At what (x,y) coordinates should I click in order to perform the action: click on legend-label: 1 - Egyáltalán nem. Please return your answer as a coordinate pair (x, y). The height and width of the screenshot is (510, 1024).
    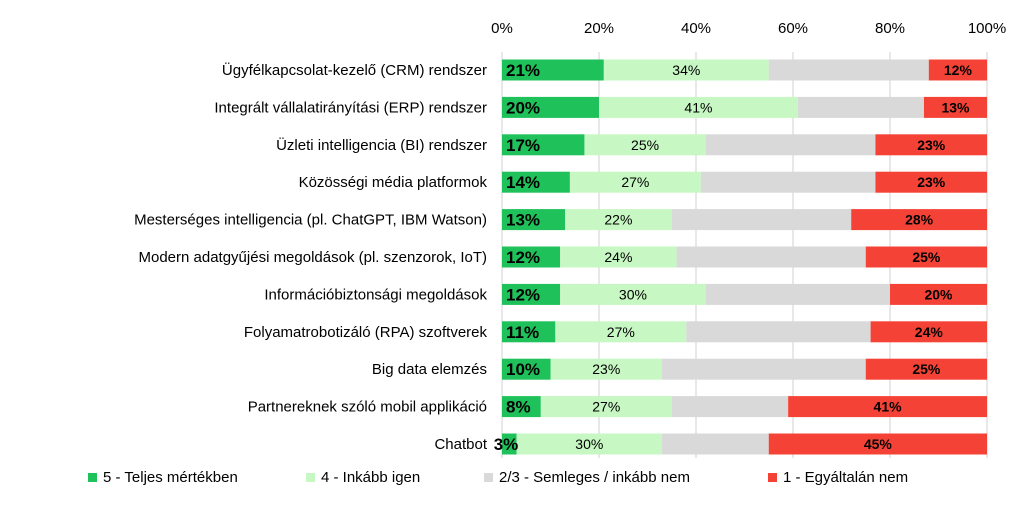
    Looking at the image, I should click on (845, 477).